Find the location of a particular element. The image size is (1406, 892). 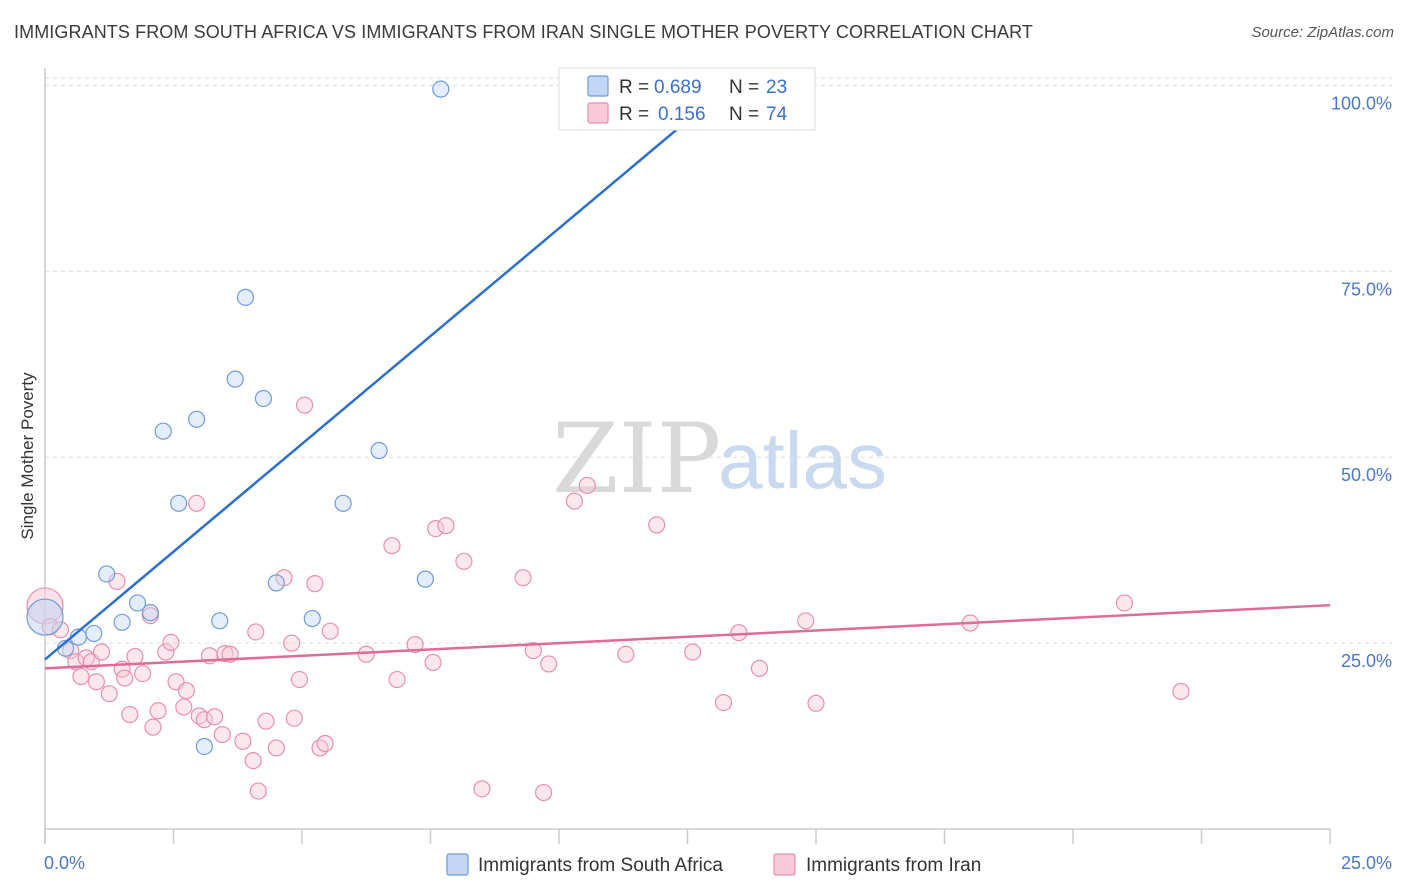

y-tick-label-1: 50.0% is located at coordinates (1366, 475).